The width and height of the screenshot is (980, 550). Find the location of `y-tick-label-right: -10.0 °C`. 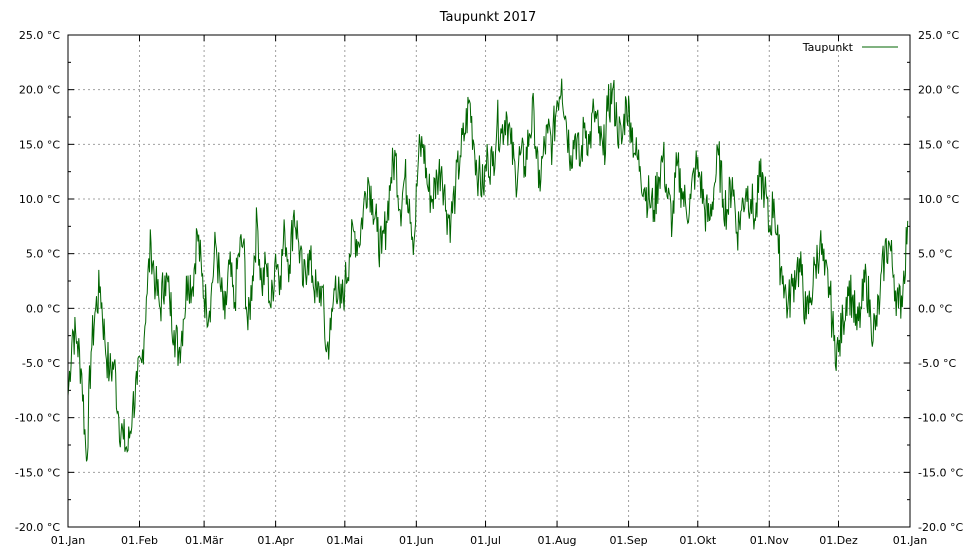

y-tick-label-right: -10.0 °C is located at coordinates (940, 418).